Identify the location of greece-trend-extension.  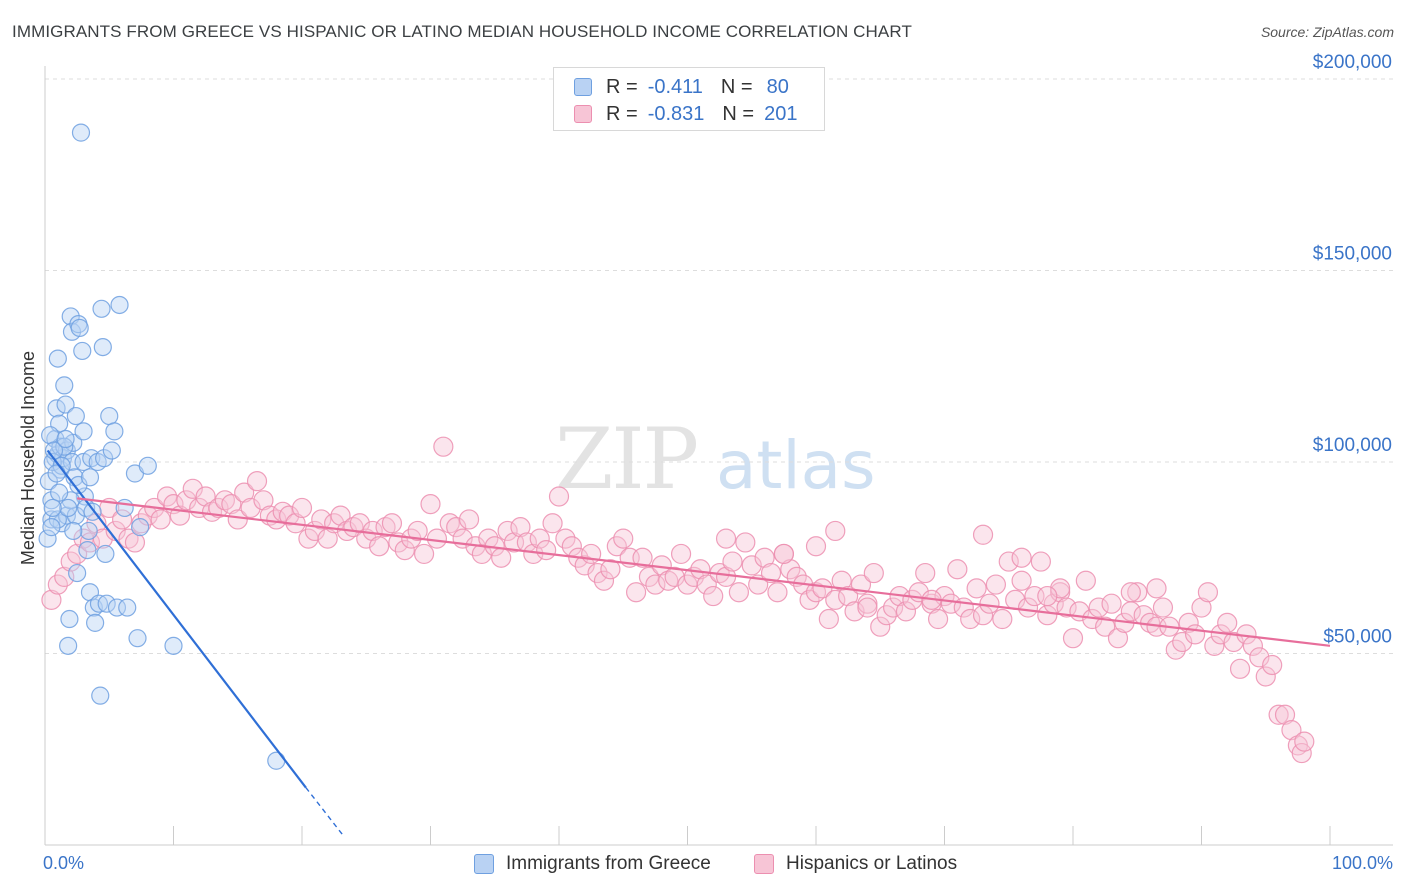
(324, 811).